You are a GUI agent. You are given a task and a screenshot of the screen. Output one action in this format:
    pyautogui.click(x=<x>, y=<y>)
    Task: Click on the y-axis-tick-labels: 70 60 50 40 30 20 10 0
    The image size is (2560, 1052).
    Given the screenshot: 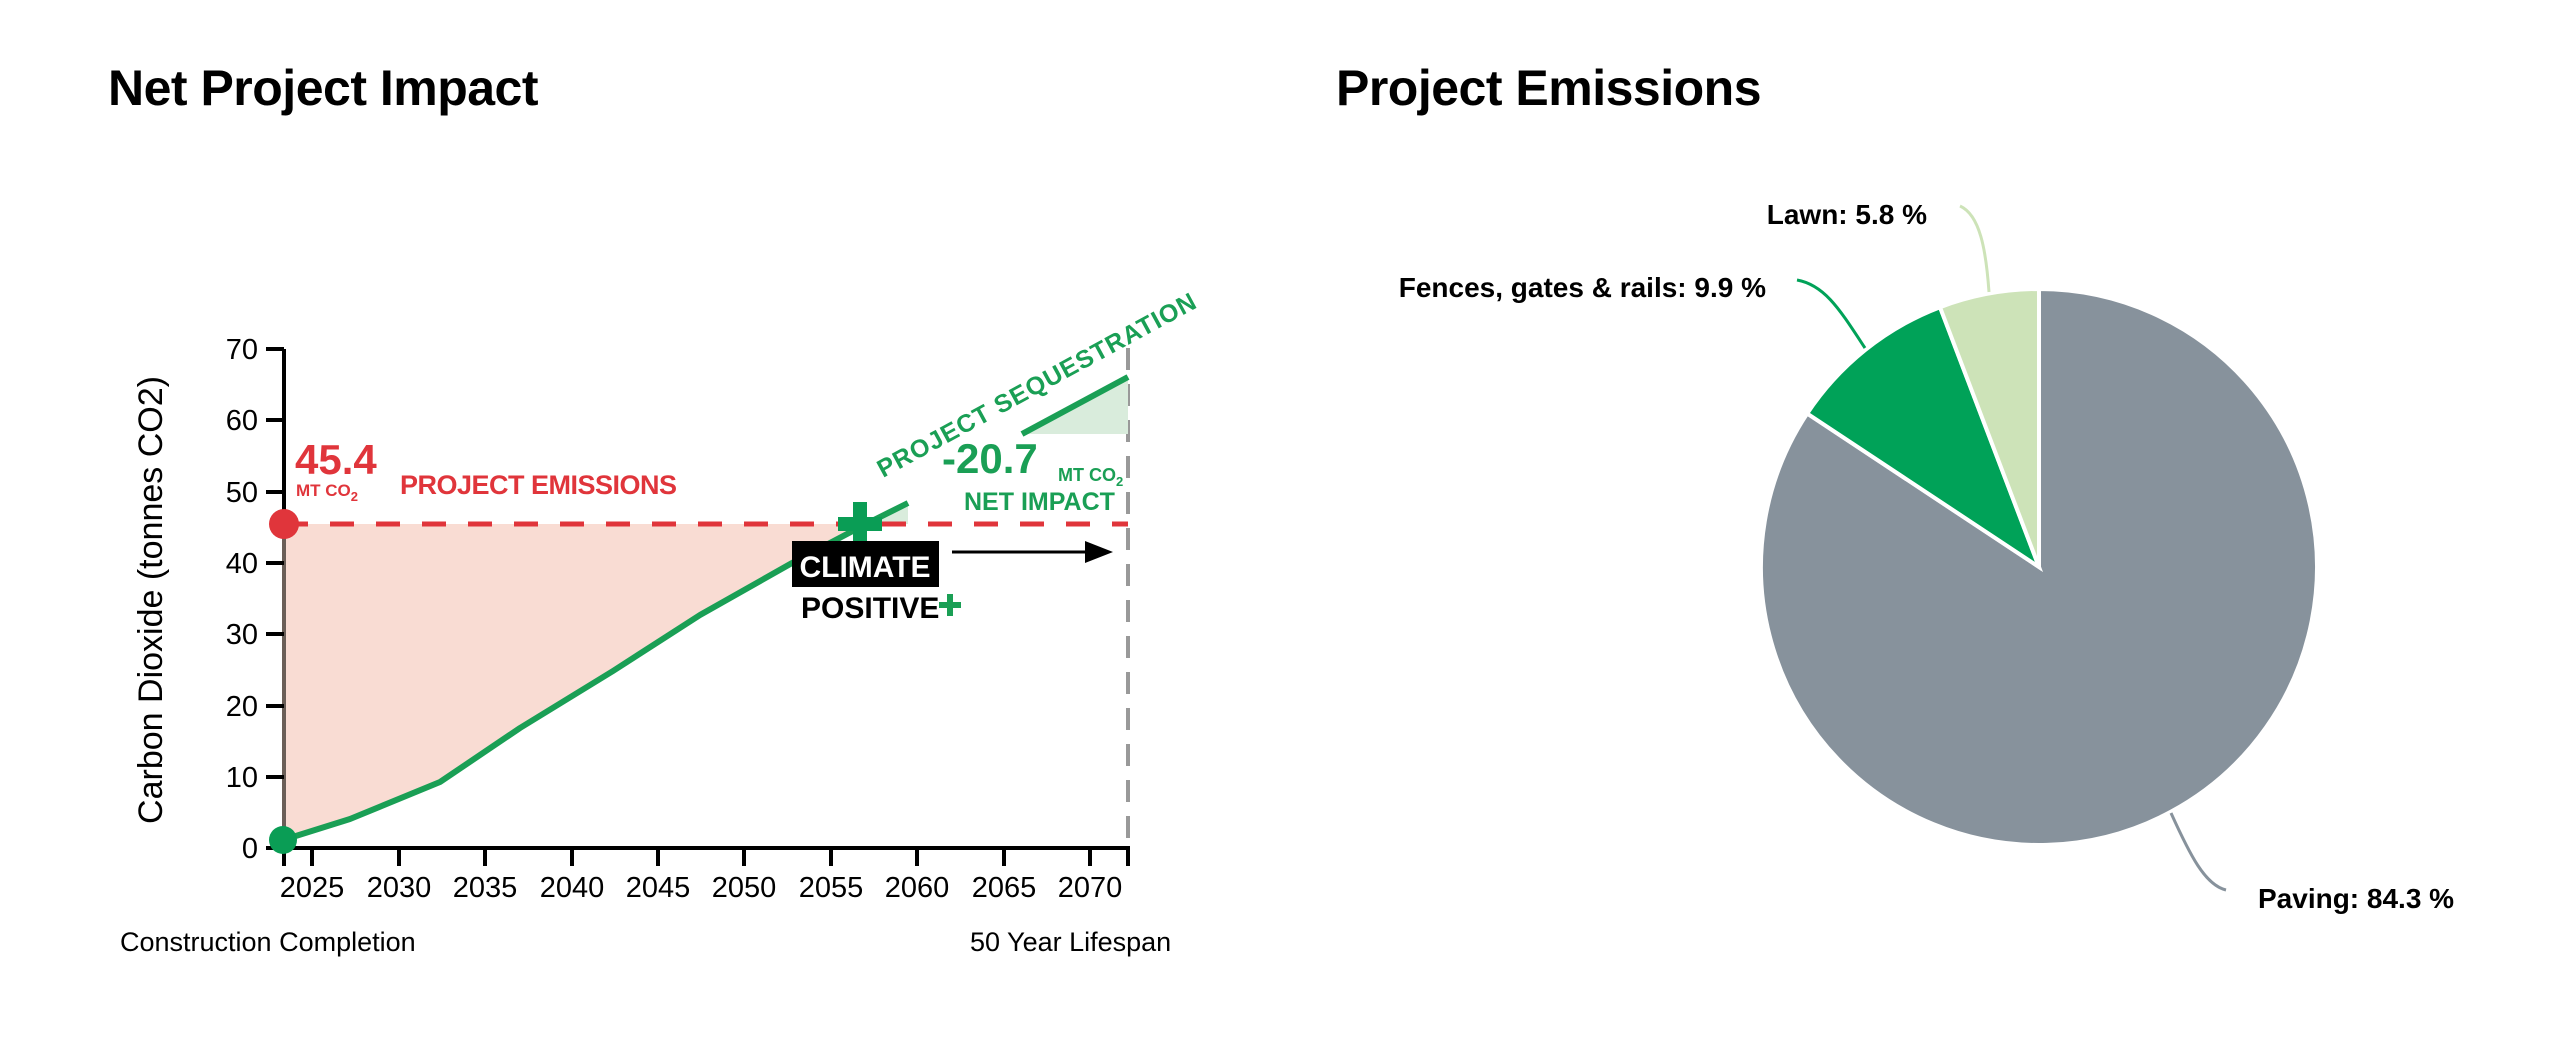 What is the action you would take?
    pyautogui.click(x=242, y=599)
    